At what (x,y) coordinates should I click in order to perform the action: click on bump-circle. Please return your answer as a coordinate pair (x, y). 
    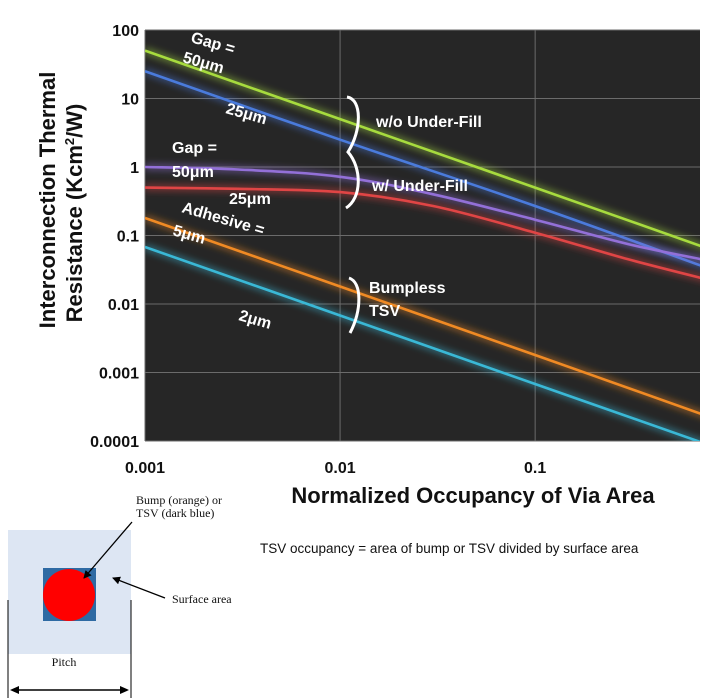
    Looking at the image, I should click on (69, 595).